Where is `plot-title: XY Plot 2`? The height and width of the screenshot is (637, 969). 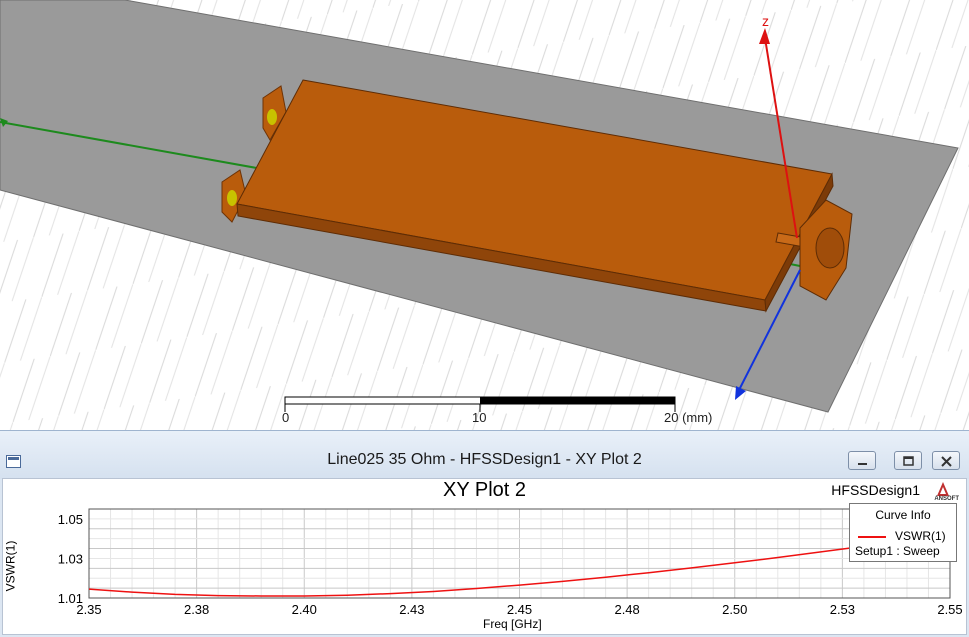 plot-title: XY Plot 2 is located at coordinates (484, 490).